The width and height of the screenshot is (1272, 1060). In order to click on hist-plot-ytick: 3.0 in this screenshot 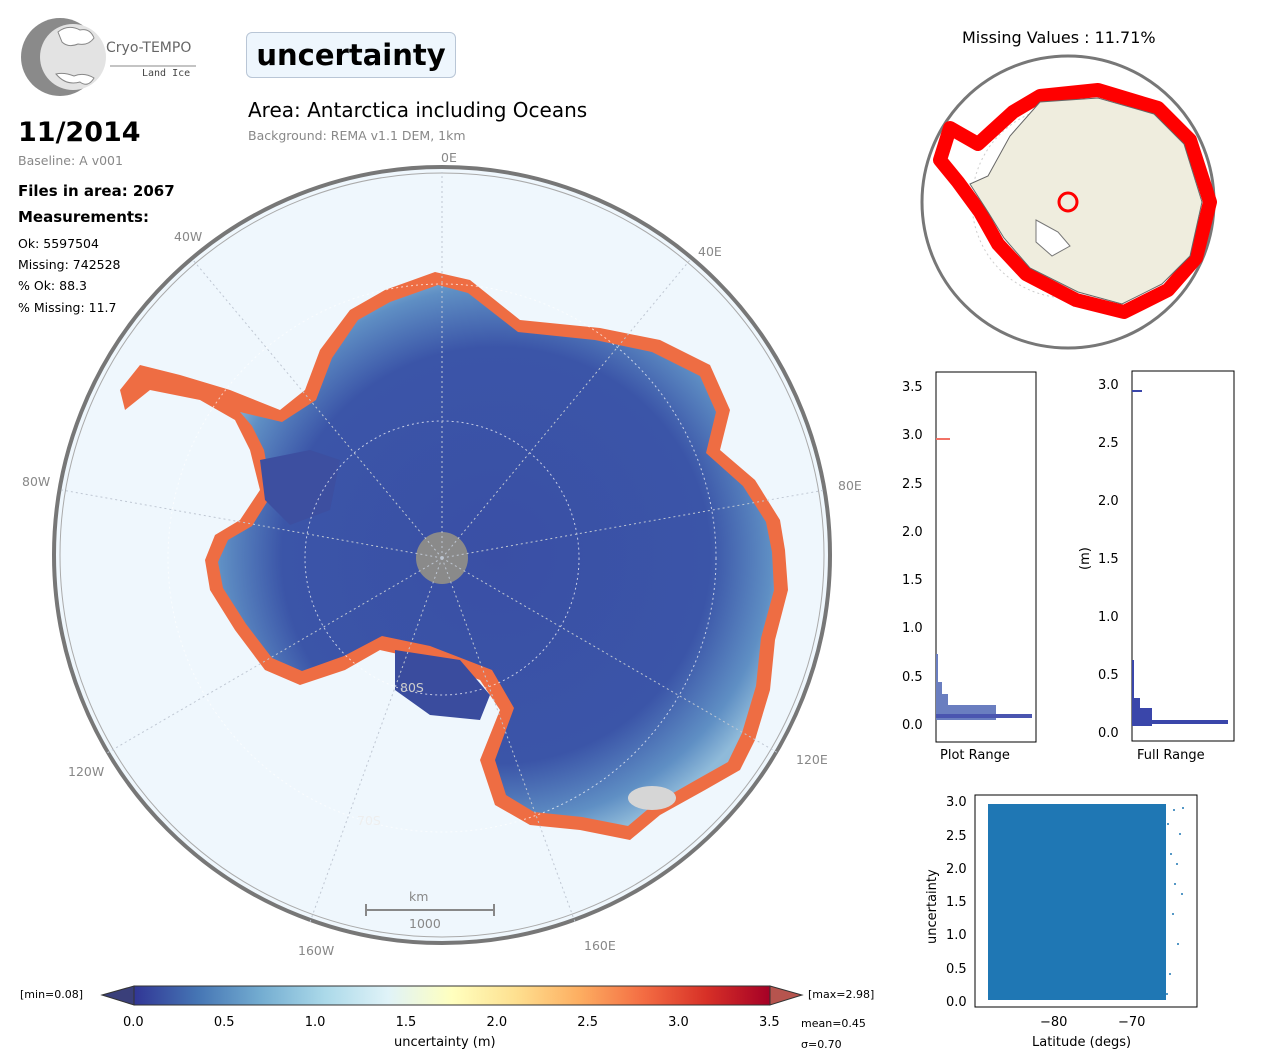, I will do `click(912, 436)`.